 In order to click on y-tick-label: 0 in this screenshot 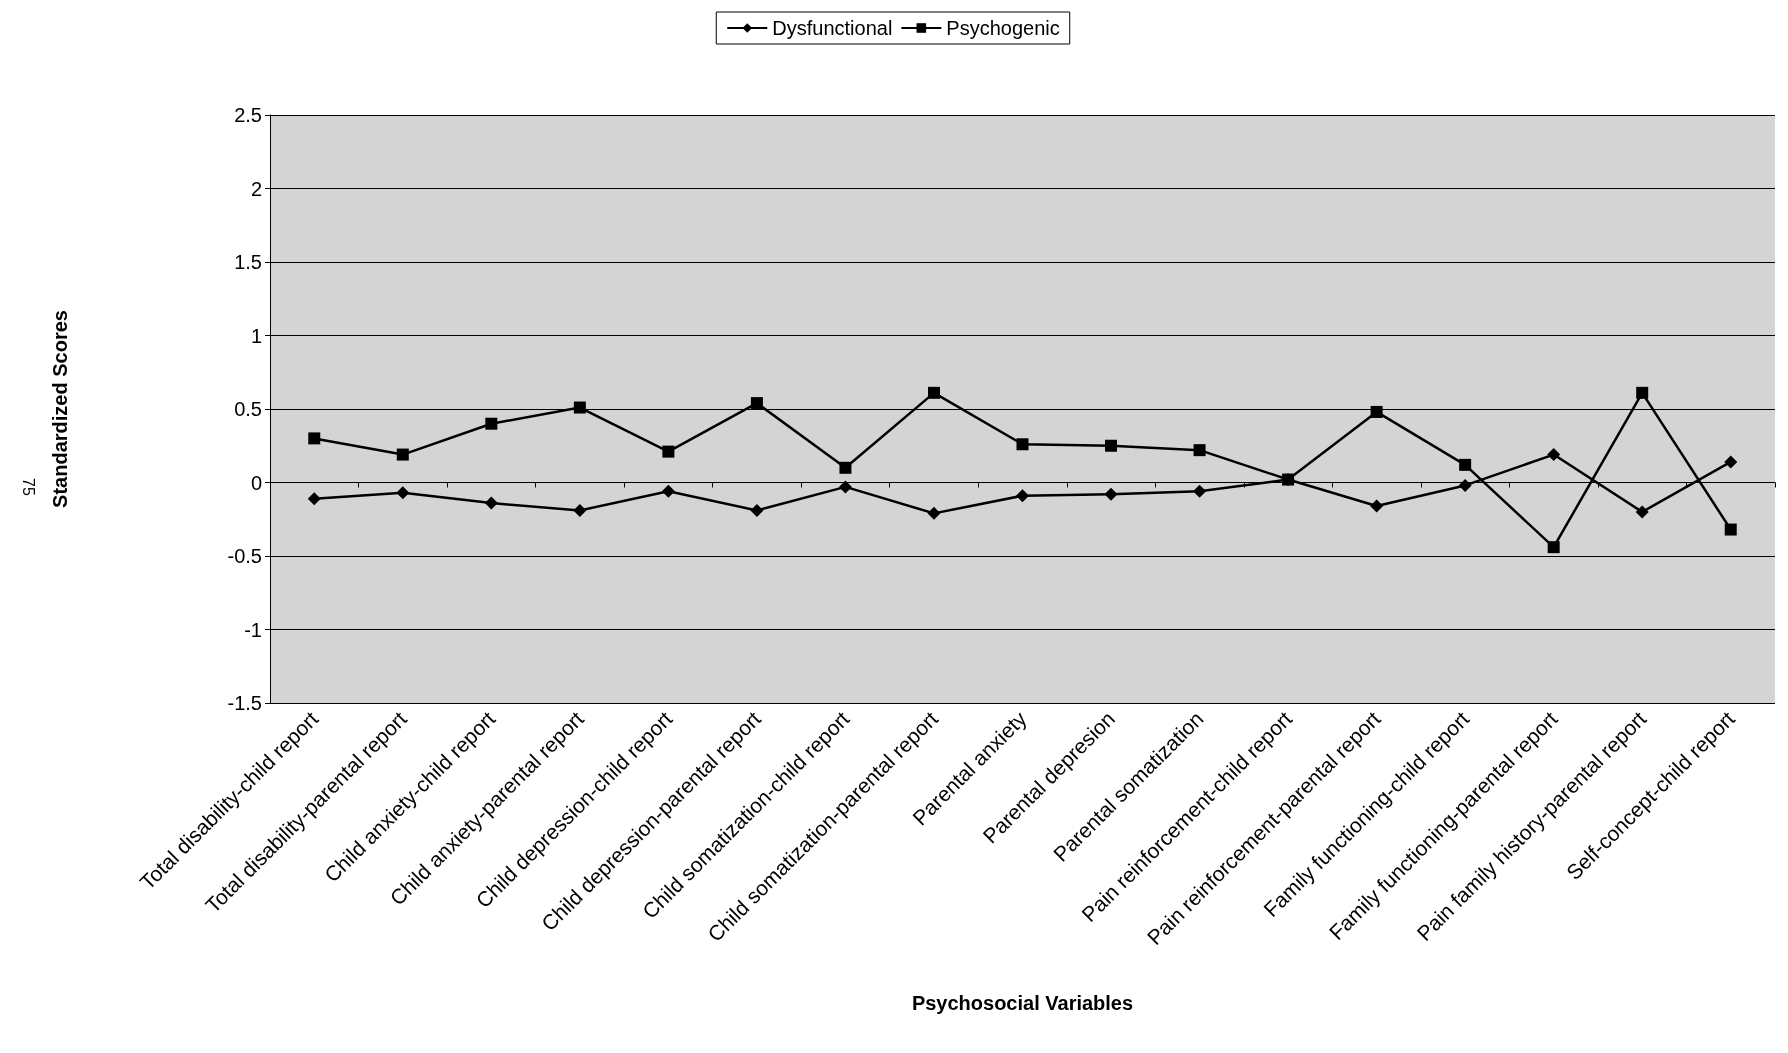, I will do `click(256, 482)`.